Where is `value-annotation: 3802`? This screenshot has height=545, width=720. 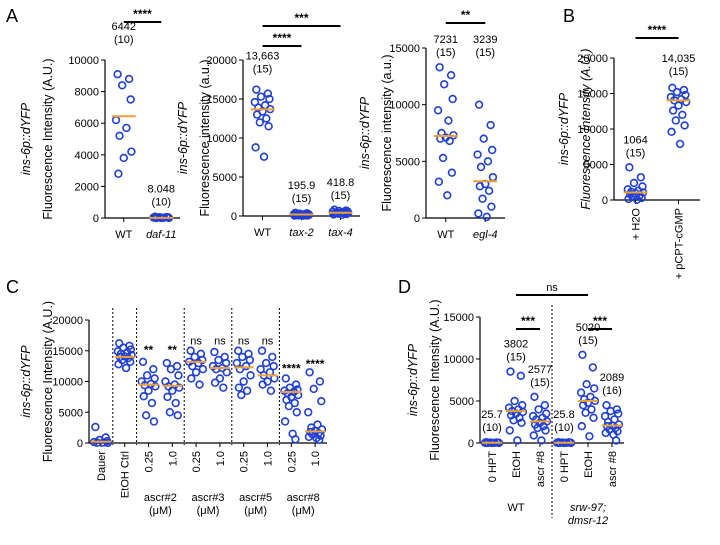
value-annotation: 3802 is located at coordinates (516, 345).